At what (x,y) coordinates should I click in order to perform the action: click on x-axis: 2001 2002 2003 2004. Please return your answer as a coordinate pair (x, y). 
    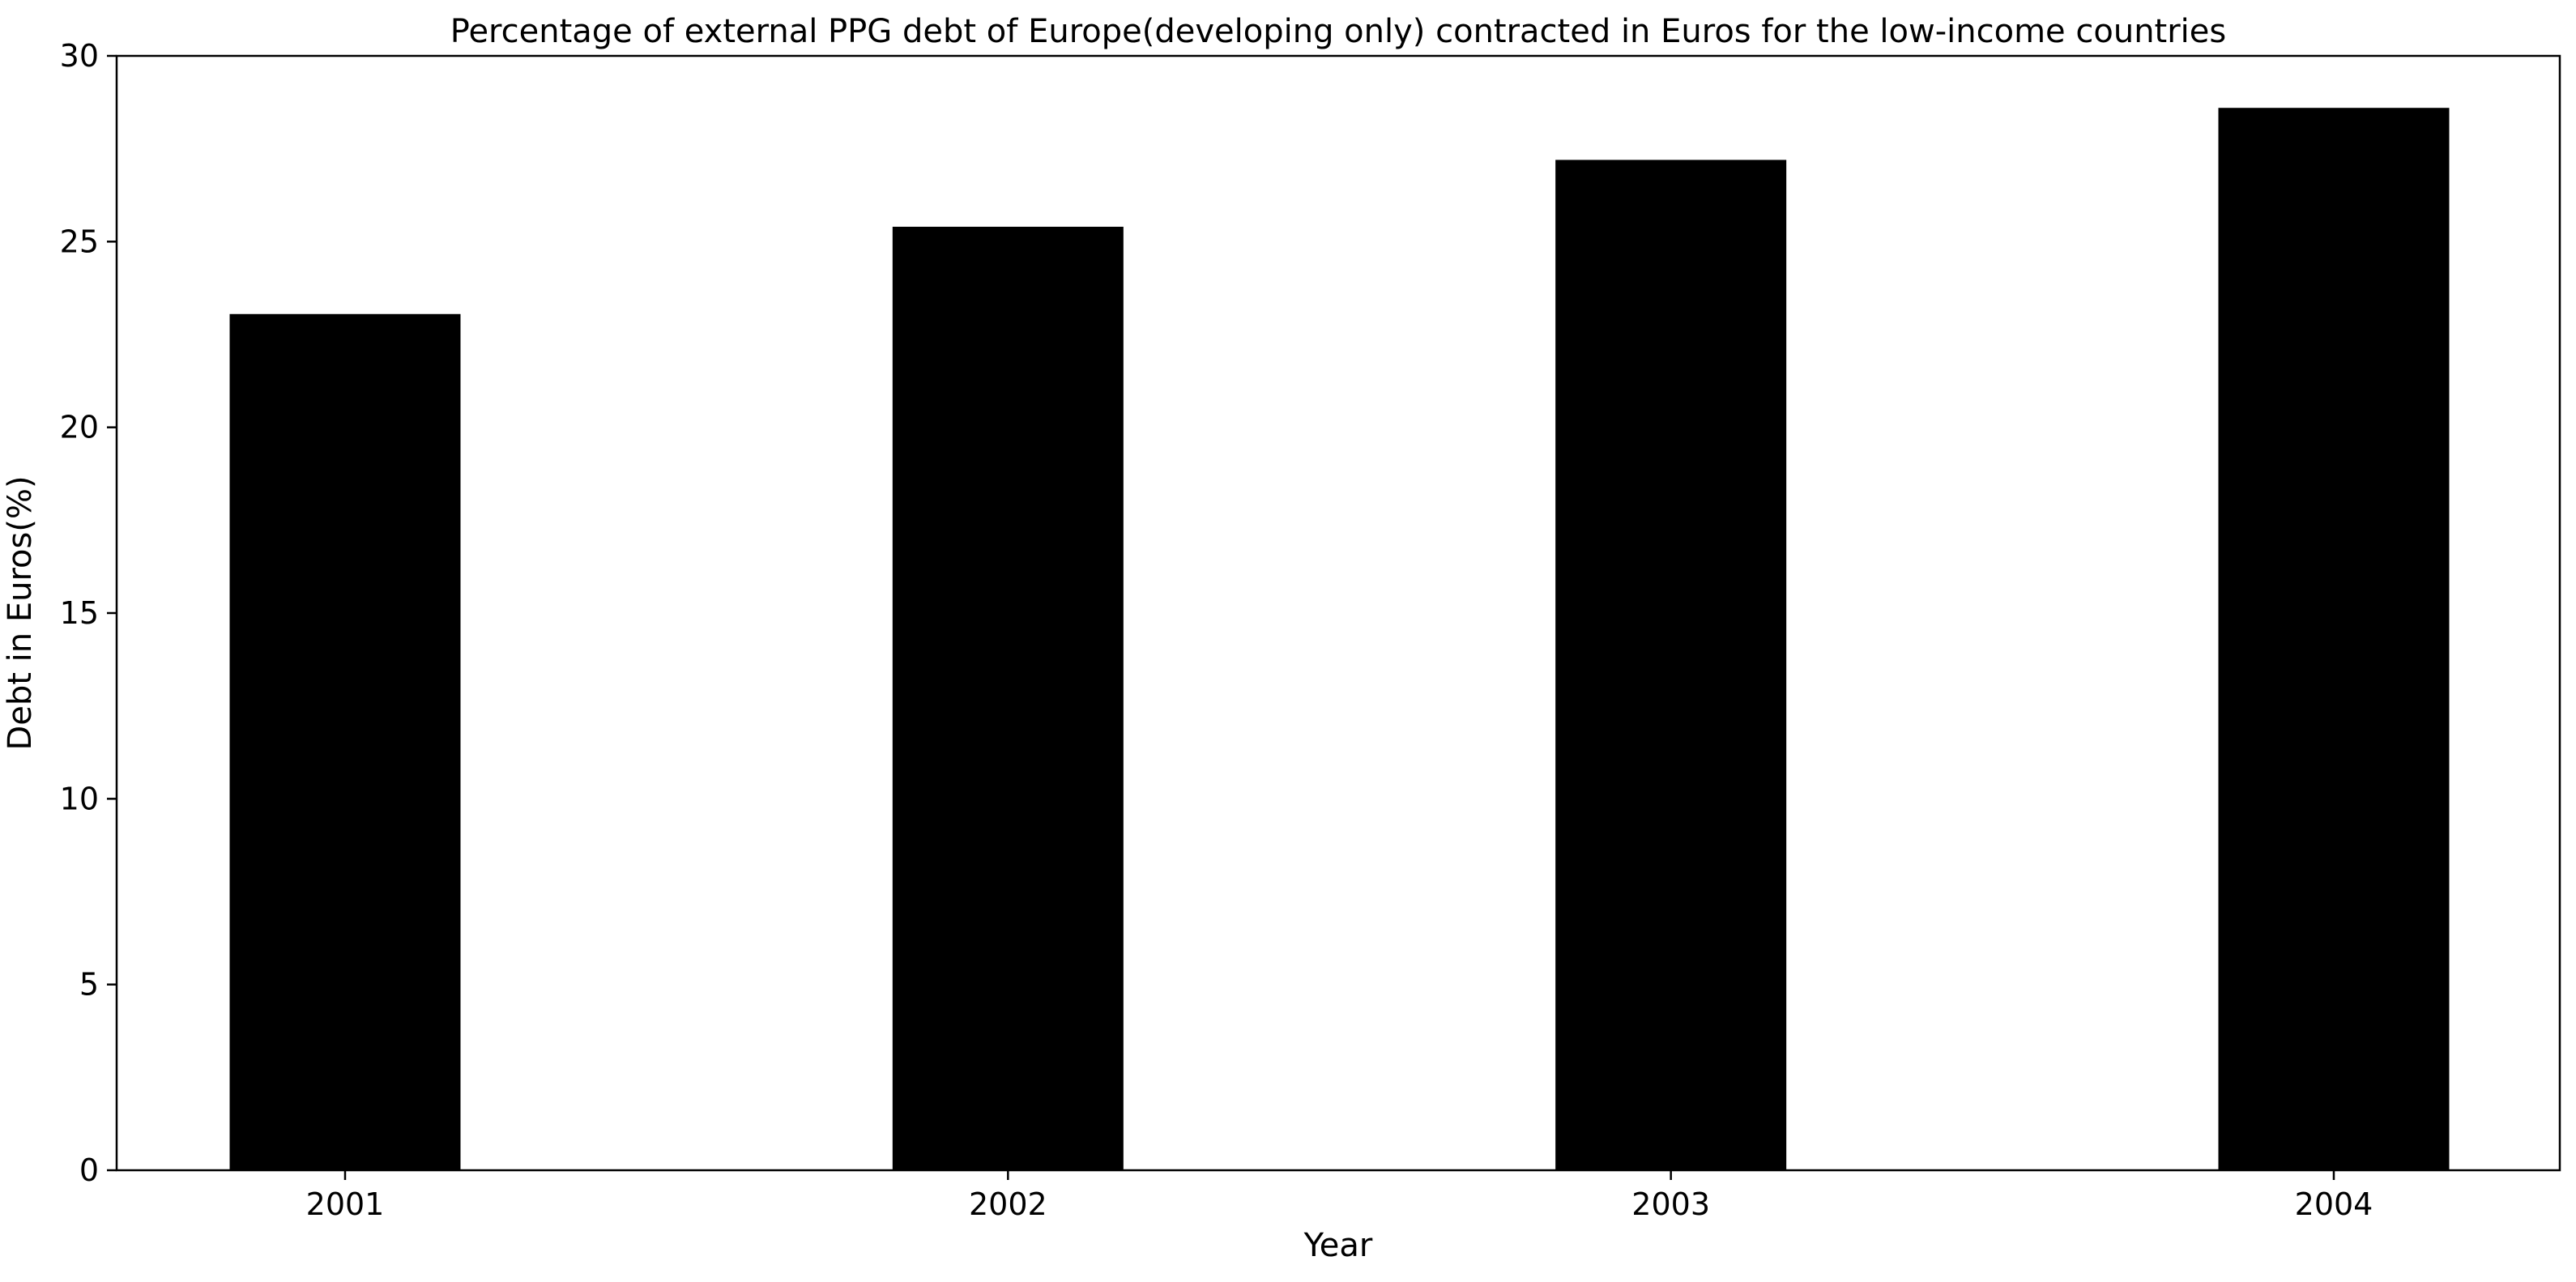
    Looking at the image, I should click on (1340, 1196).